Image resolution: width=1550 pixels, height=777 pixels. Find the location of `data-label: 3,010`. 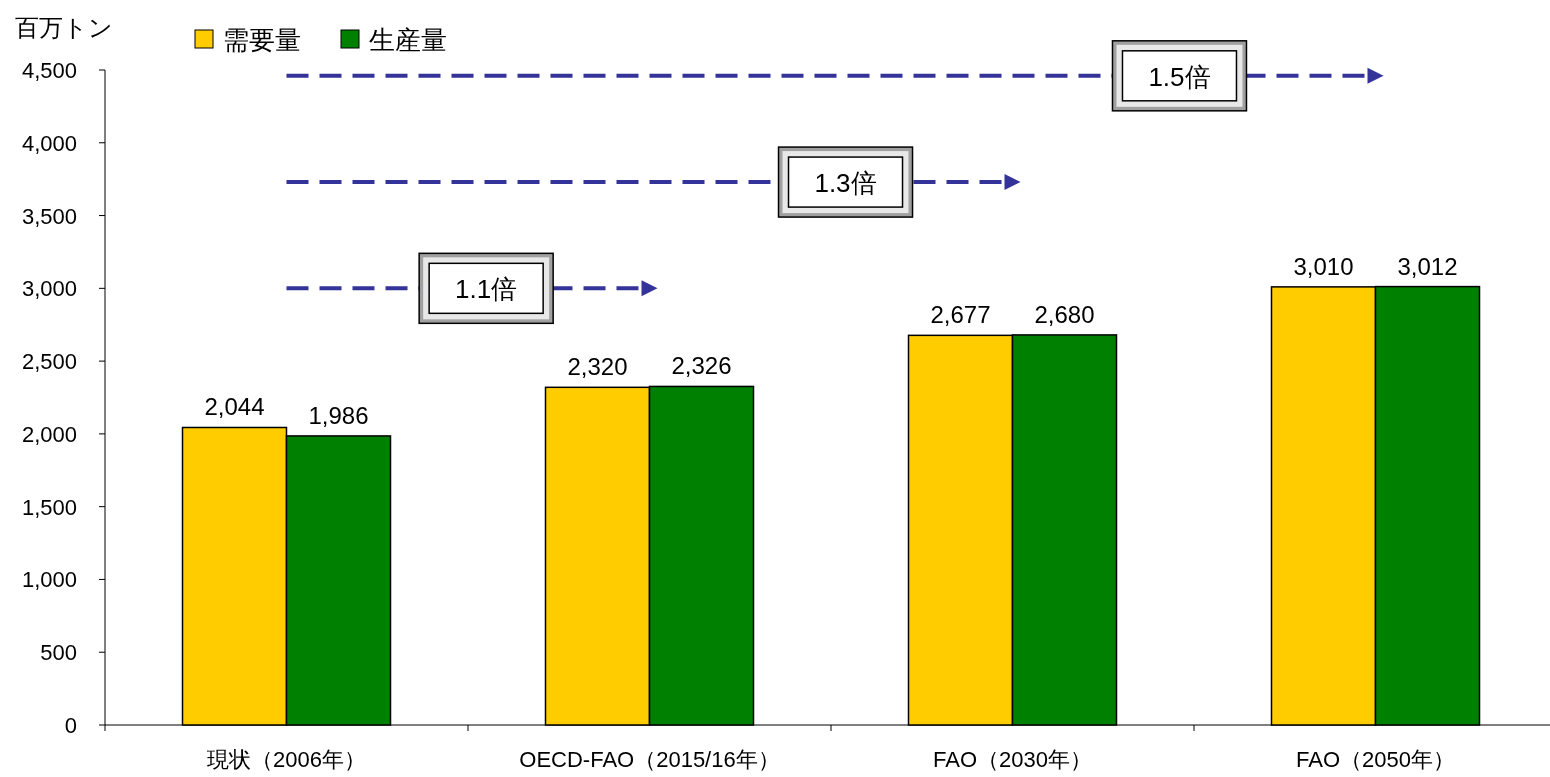

data-label: 3,010 is located at coordinates (1323, 266).